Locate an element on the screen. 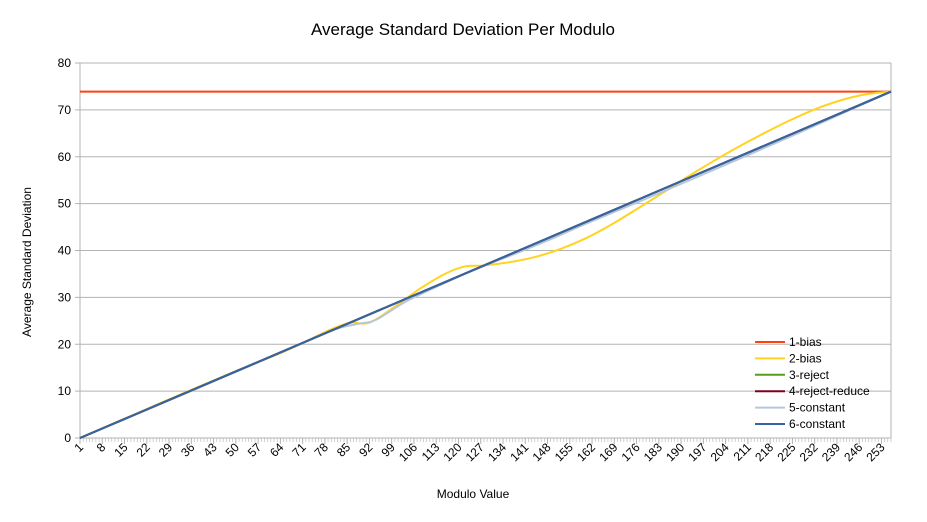 Image resolution: width=927 pixels, height=522 pixels. x-tick-label: 29 is located at coordinates (166, 450).